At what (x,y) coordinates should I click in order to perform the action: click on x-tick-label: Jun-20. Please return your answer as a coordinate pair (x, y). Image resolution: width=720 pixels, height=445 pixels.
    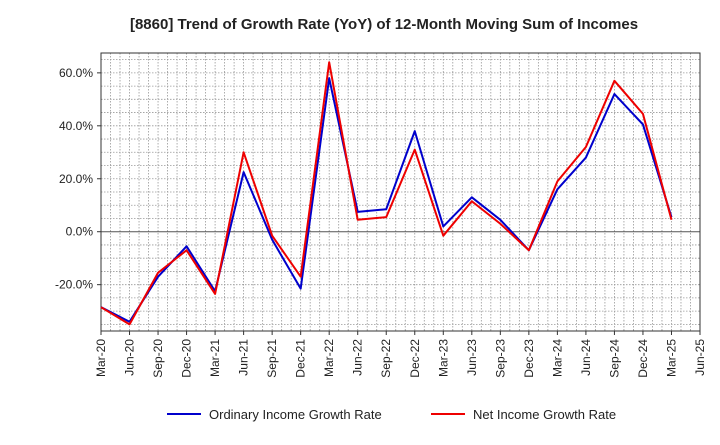
    Looking at the image, I should click on (130, 357).